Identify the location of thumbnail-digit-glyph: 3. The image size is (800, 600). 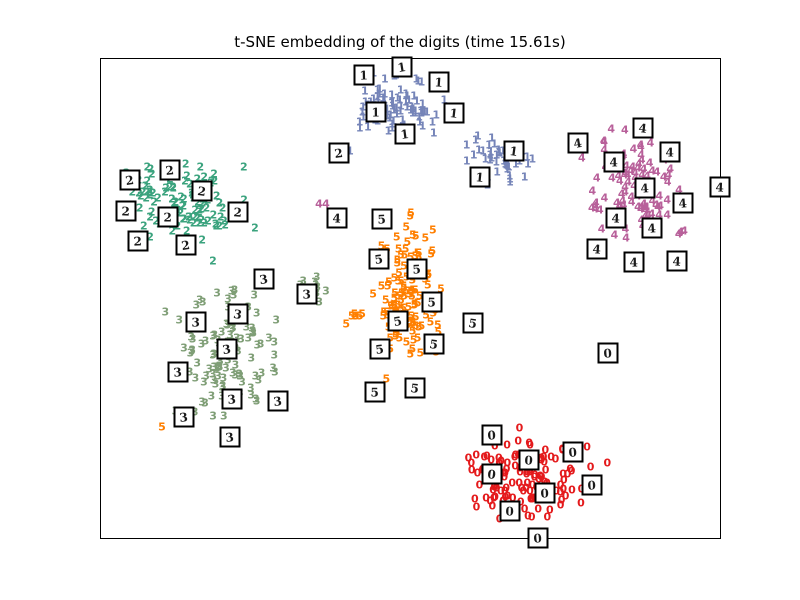
(264, 279).